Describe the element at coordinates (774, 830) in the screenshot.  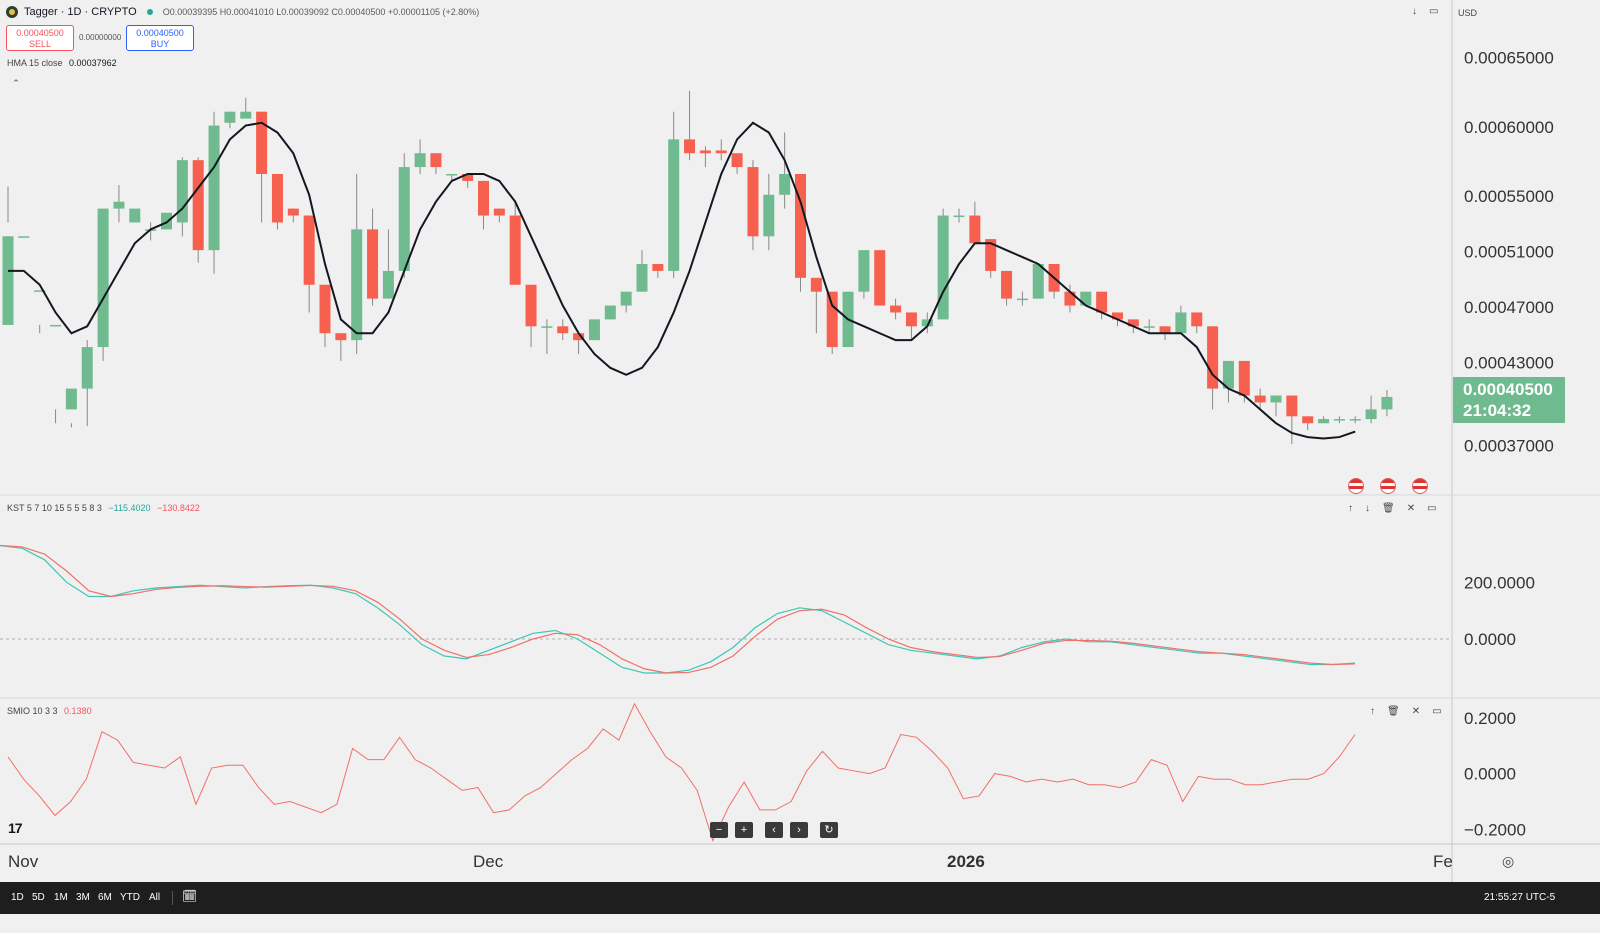
I see `scroll-left-button: ‹` at that location.